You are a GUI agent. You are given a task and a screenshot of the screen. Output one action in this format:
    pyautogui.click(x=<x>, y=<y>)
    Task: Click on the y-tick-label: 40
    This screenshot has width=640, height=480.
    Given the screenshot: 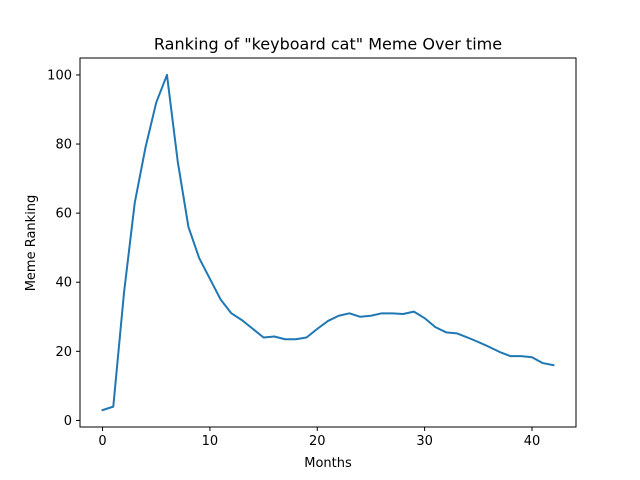 What is the action you would take?
    pyautogui.click(x=63, y=283)
    